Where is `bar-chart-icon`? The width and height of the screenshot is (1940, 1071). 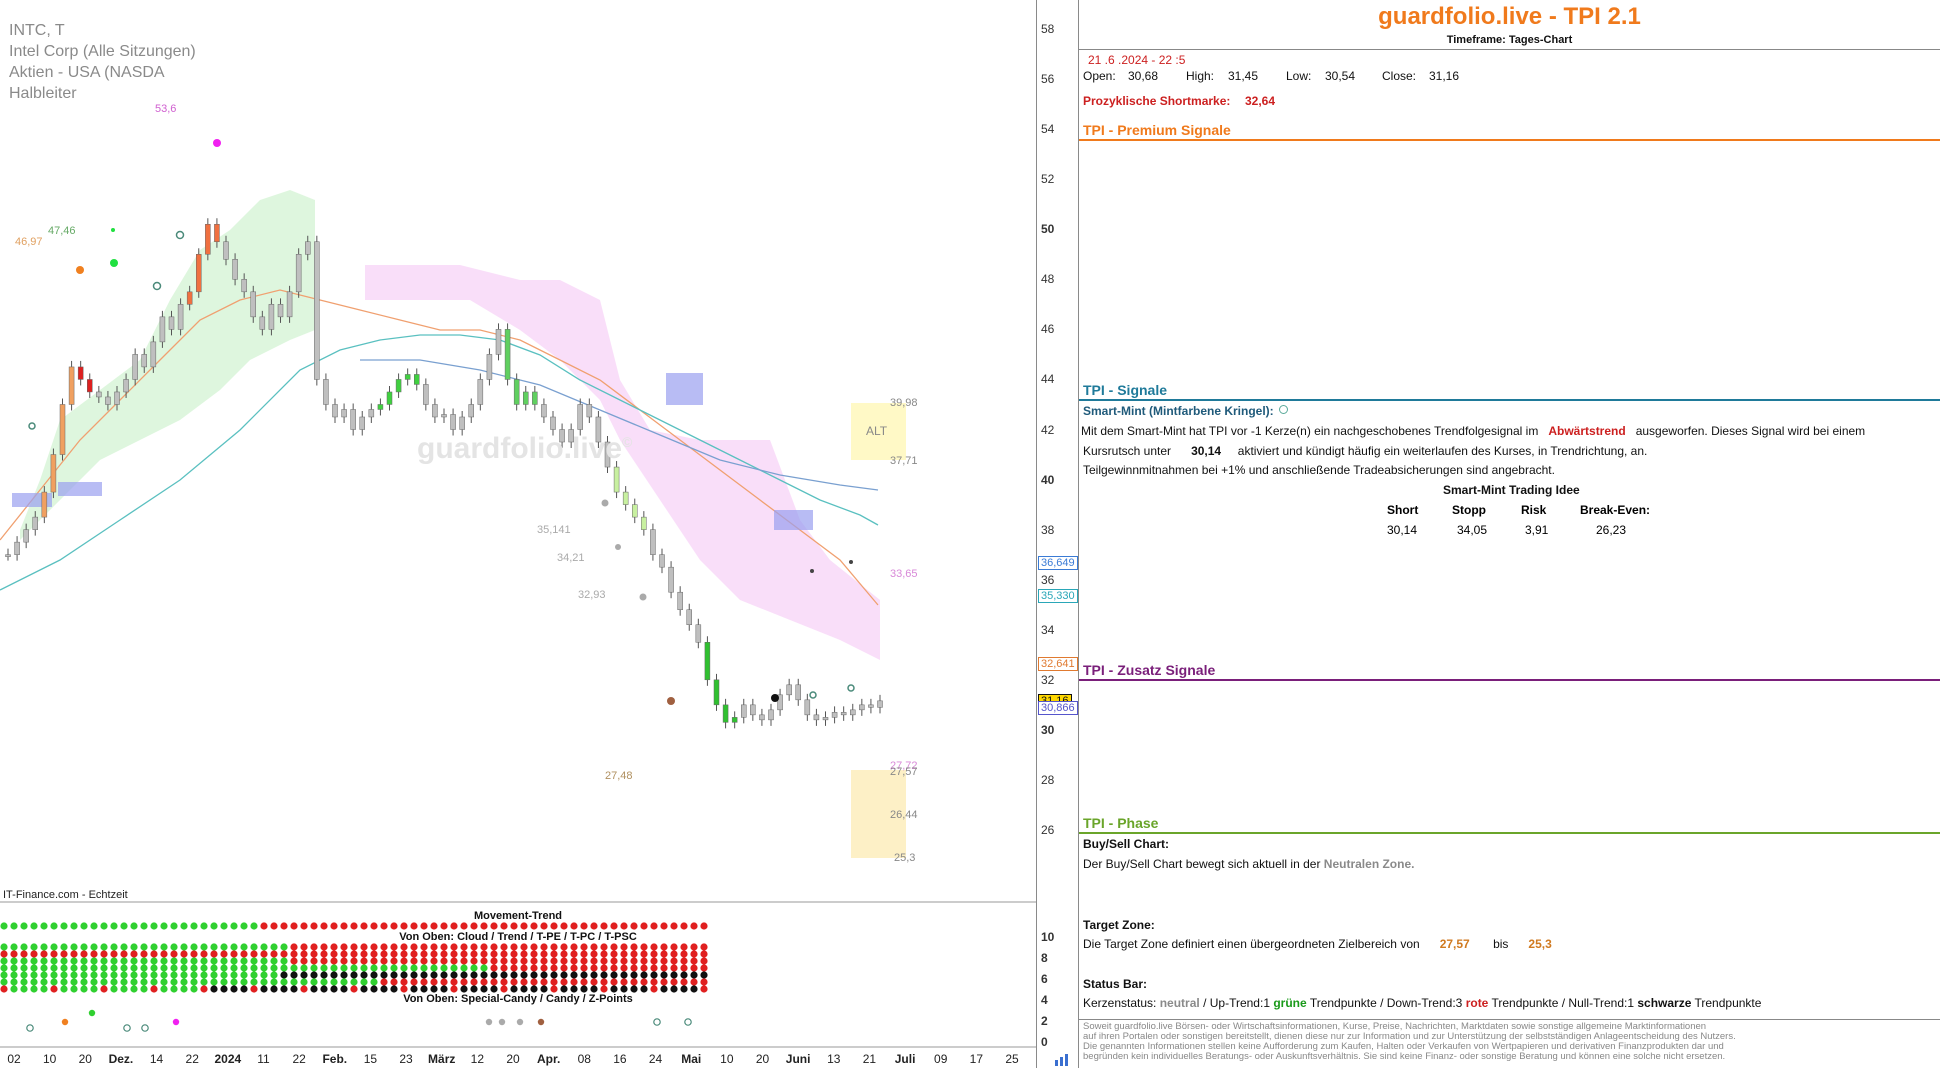 bar-chart-icon is located at coordinates (1063, 1059).